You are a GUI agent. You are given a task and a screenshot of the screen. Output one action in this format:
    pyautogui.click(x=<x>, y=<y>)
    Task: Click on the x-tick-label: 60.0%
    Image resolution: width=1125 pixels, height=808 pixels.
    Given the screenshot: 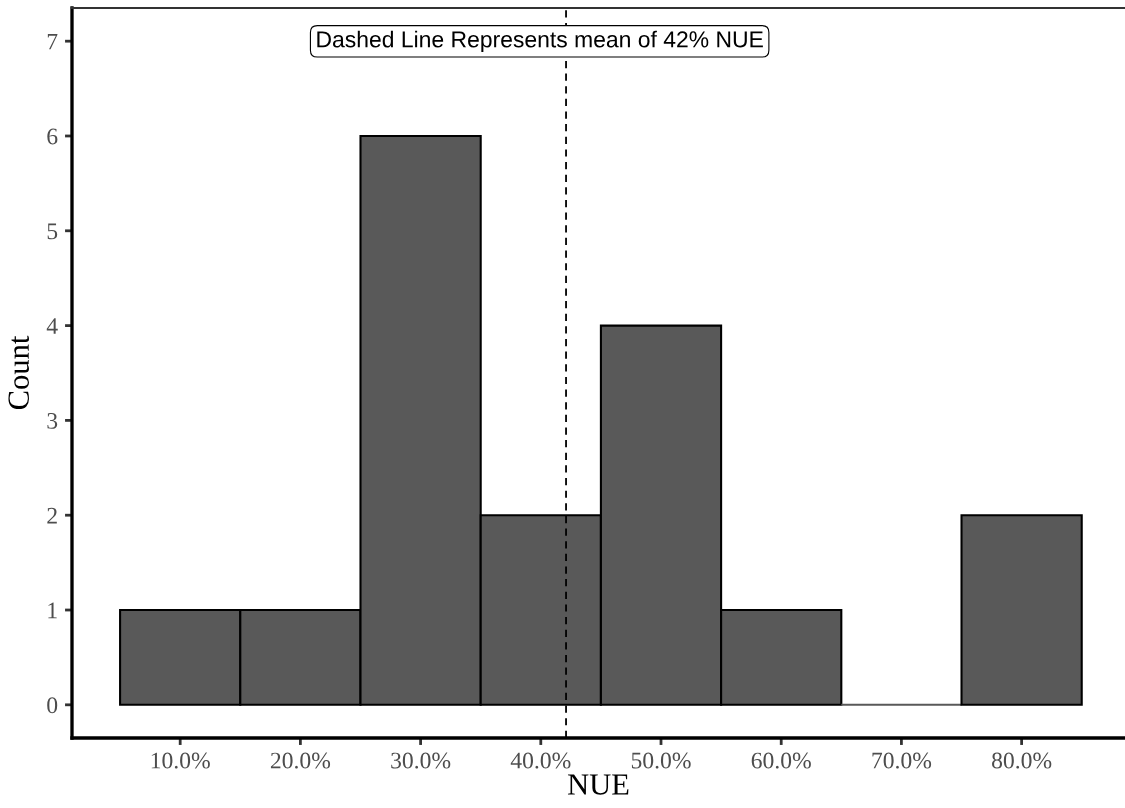 What is the action you would take?
    pyautogui.click(x=781, y=760)
    